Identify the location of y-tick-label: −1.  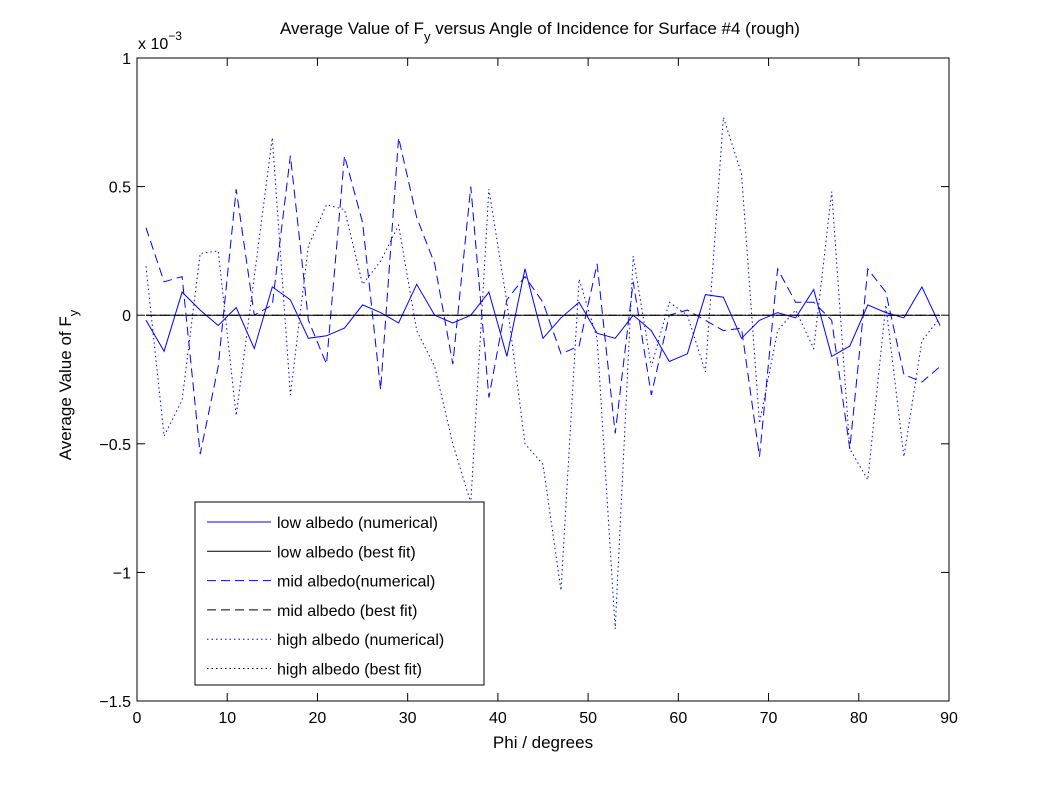
(122, 573).